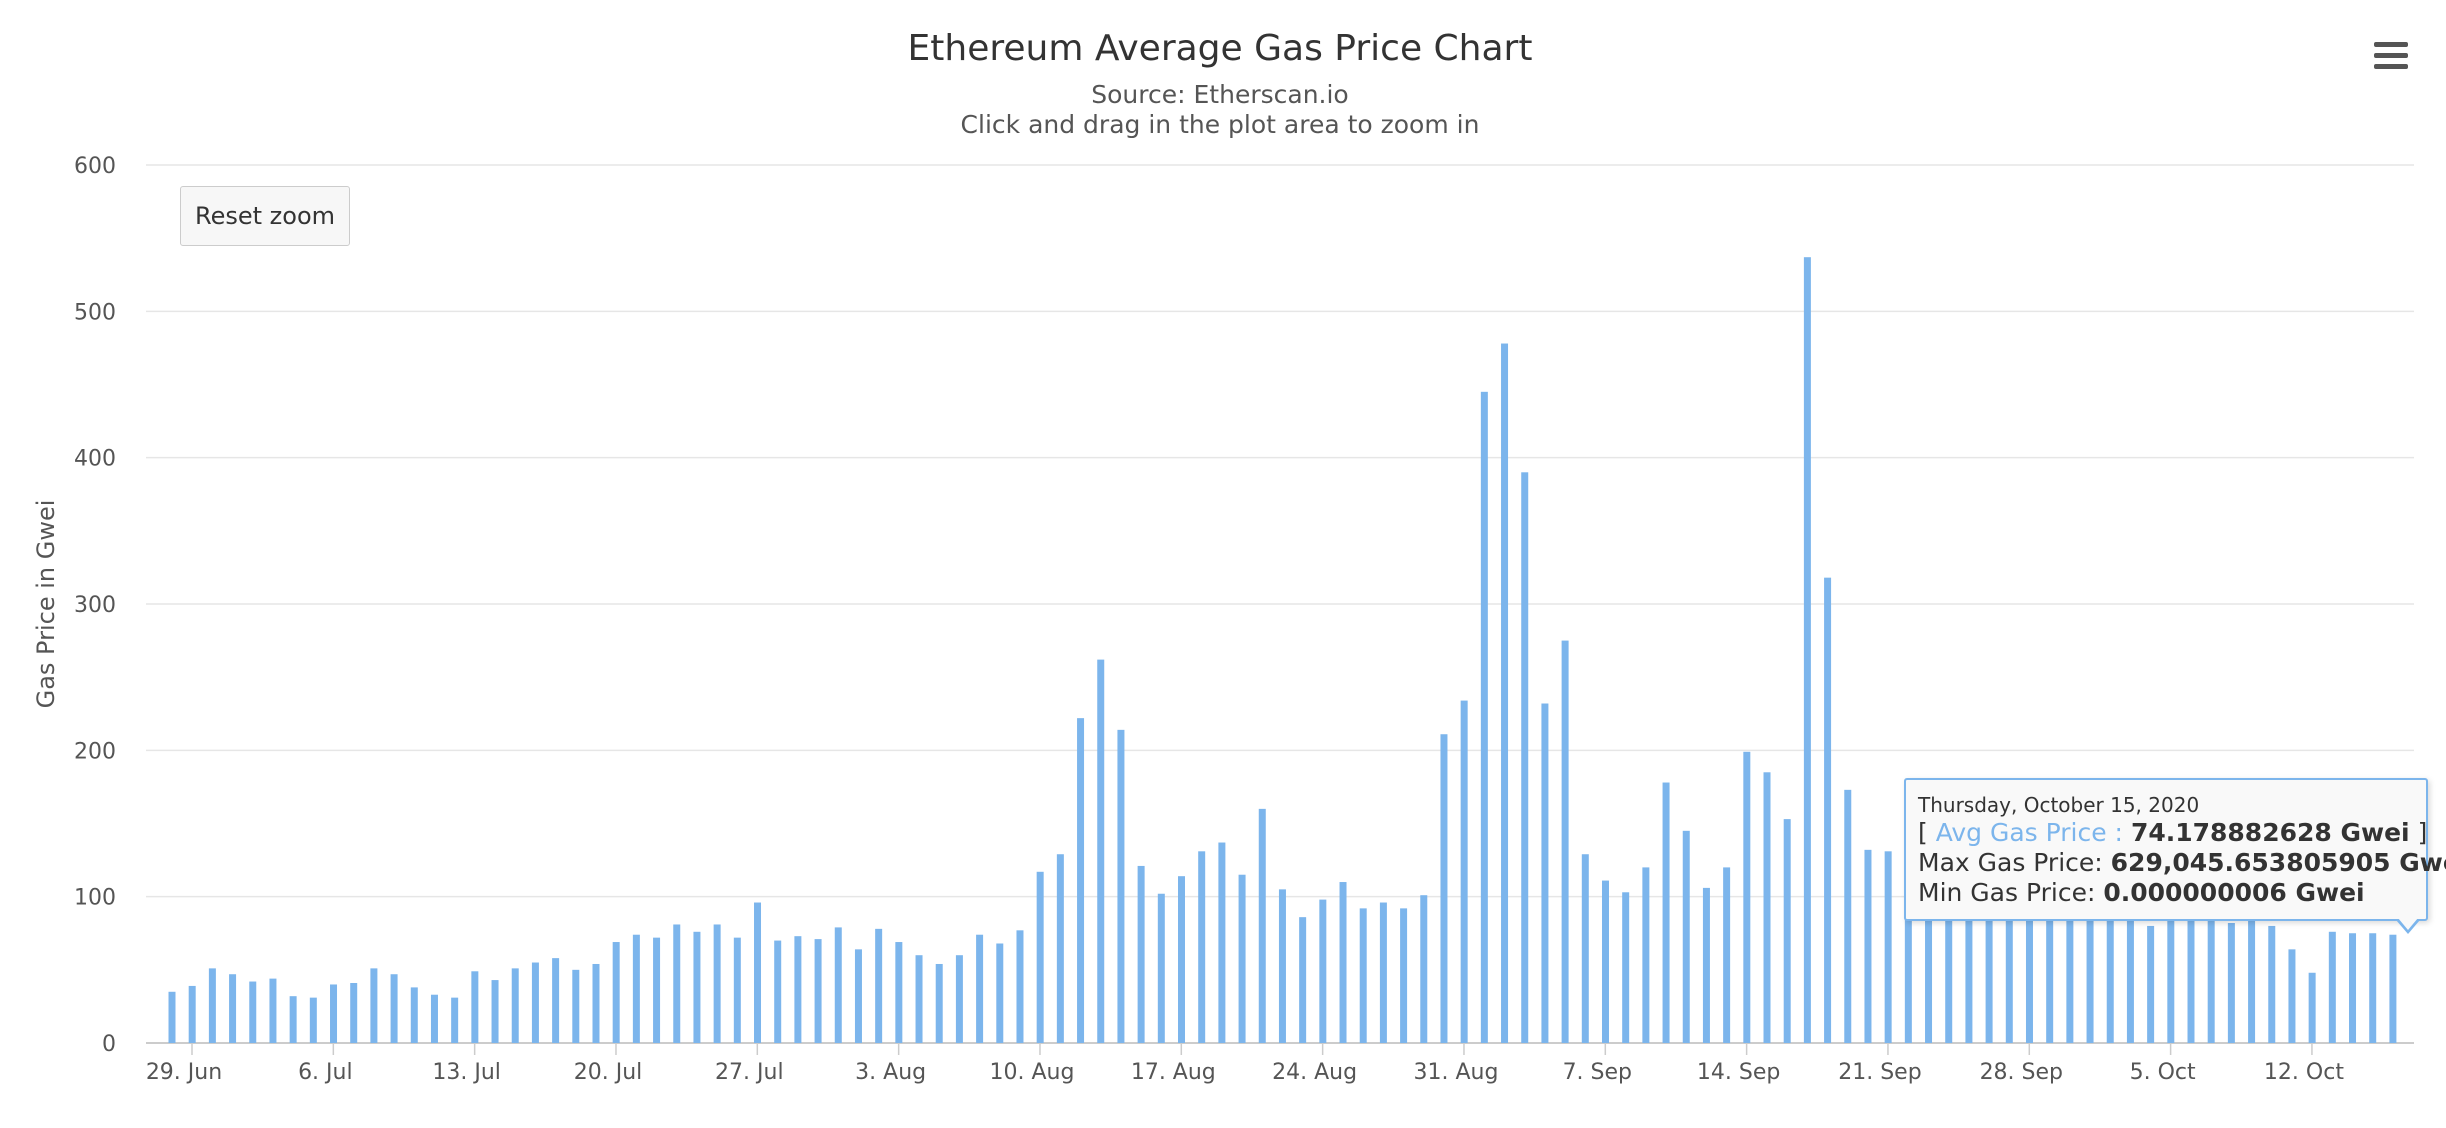  Describe the element at coordinates (2391, 56) in the screenshot. I see `hamburger-menu-icon` at that location.